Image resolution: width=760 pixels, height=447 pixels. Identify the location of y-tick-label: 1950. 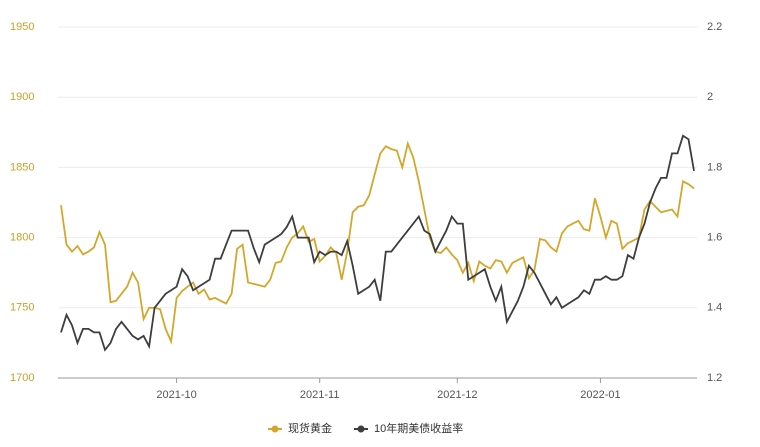
(22, 27).